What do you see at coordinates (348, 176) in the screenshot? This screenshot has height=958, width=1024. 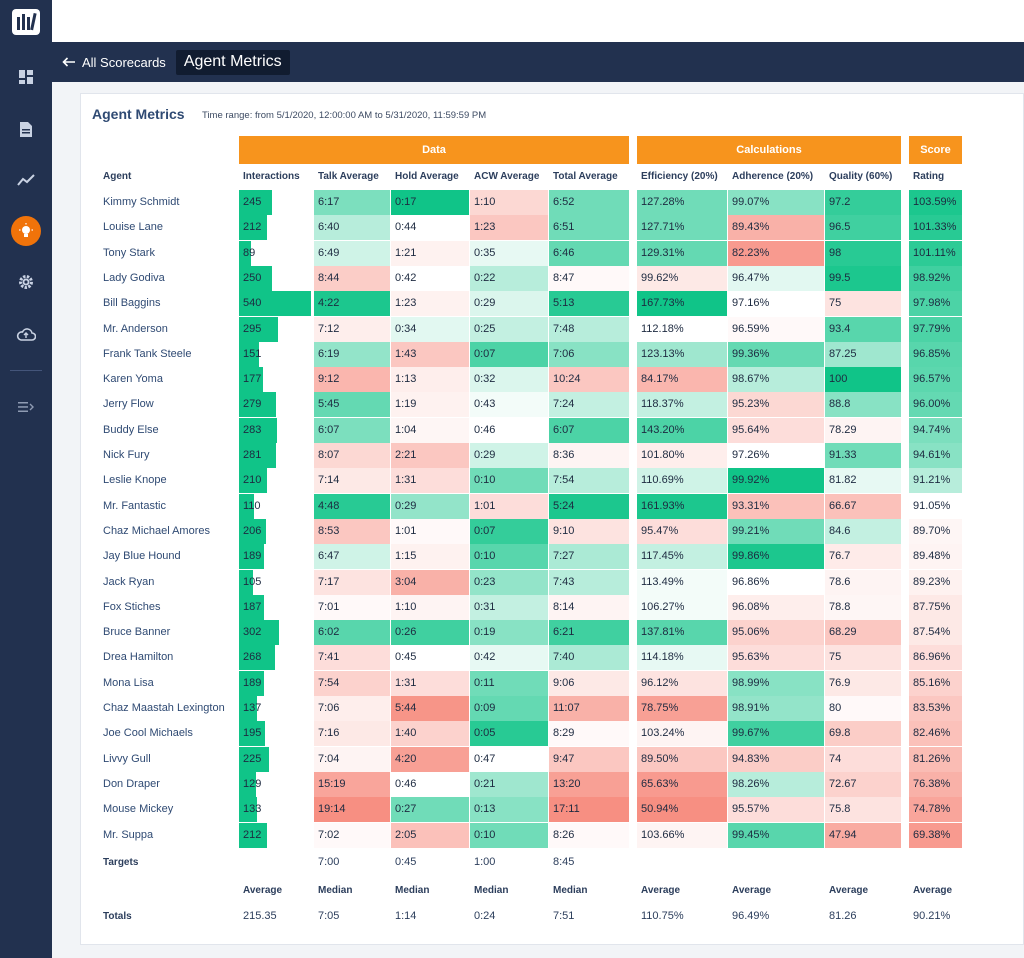 I see `column-header-talk-average: Talk Average` at bounding box center [348, 176].